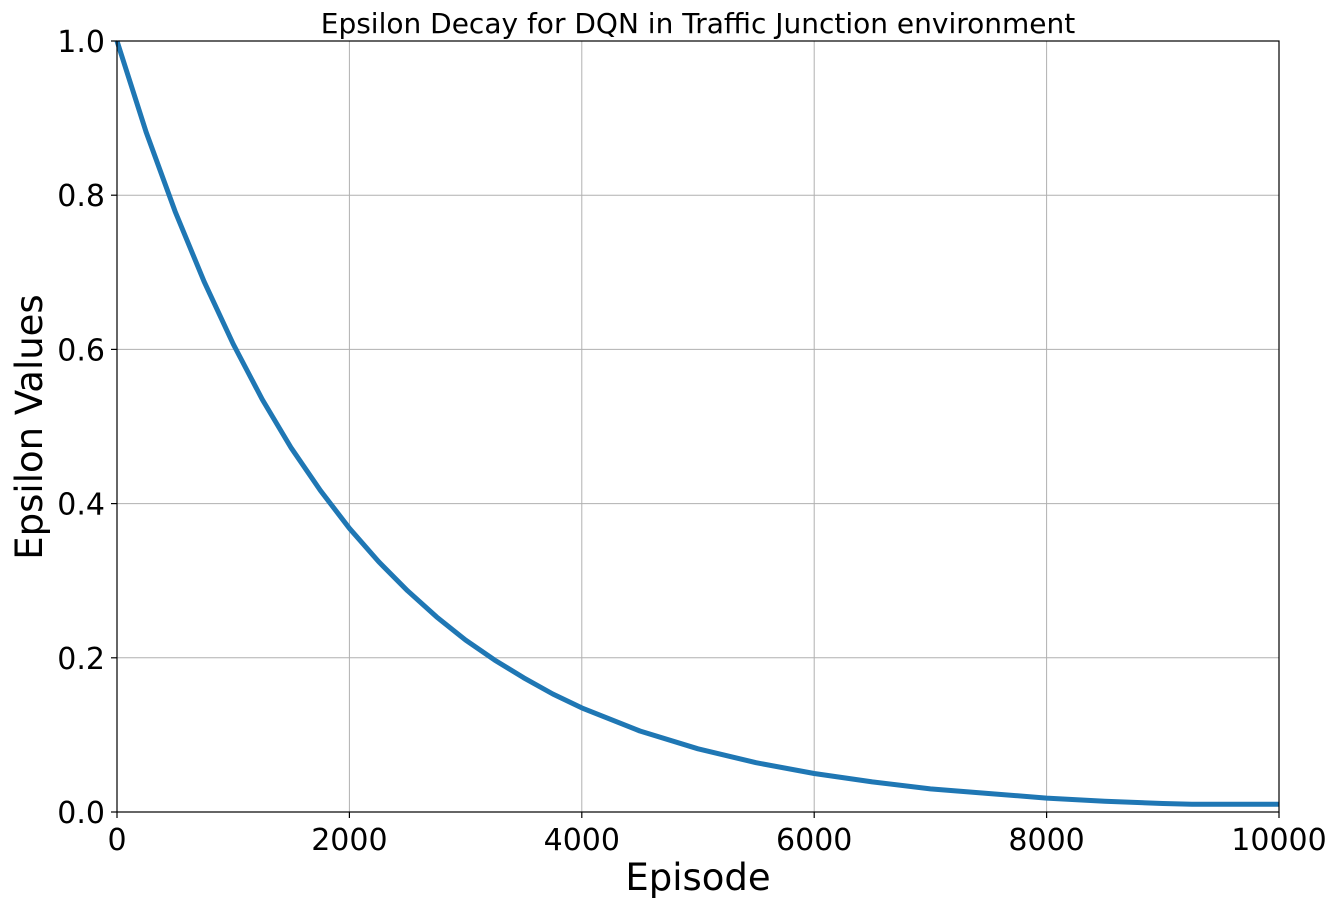  I want to click on x-tick-label: 10000, so click(1278, 840).